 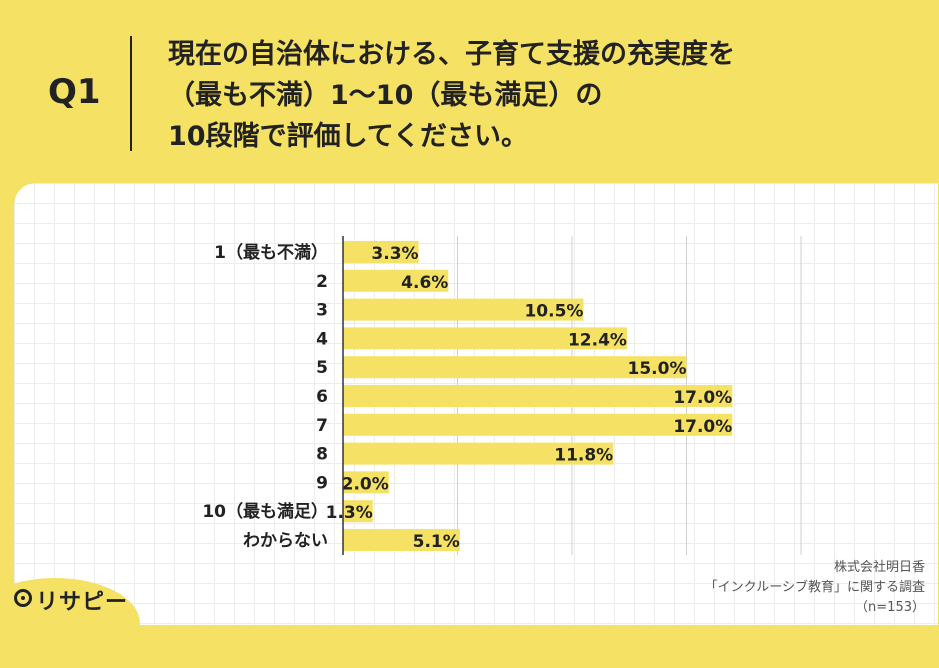 What do you see at coordinates (82, 602) in the screenshot?
I see `logo-text: リサピー` at bounding box center [82, 602].